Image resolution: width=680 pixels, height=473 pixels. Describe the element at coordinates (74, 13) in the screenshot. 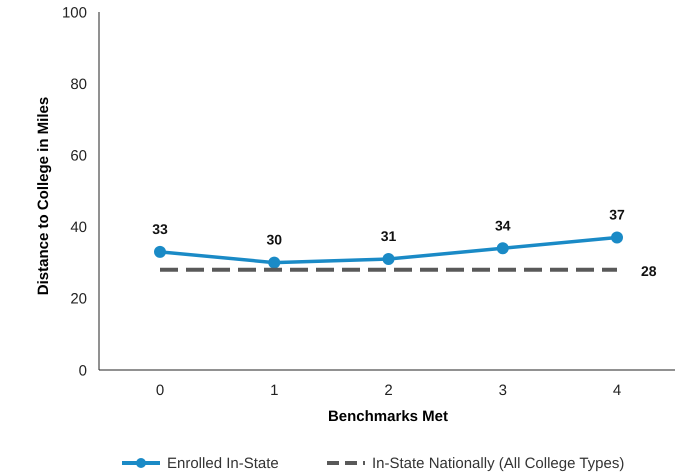

I see `y-tick-label: 100` at that location.